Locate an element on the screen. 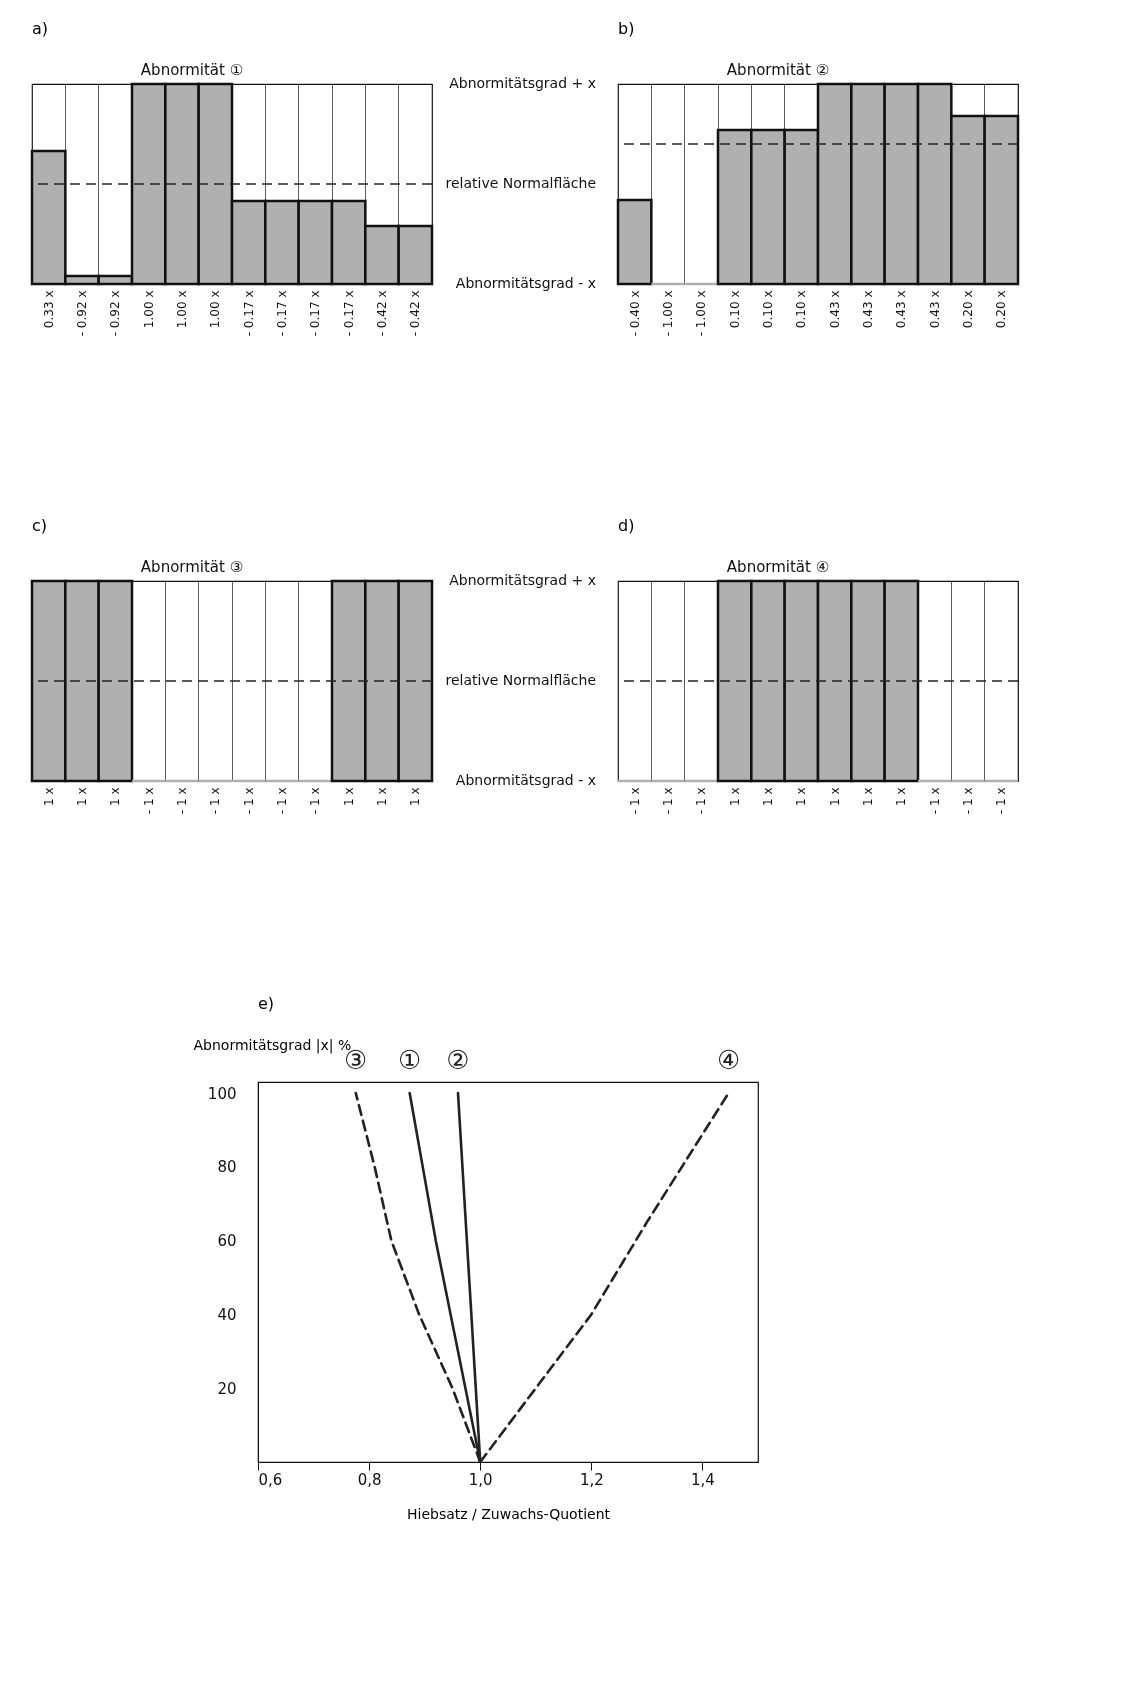 This screenshot has width=1144, height=1686. y-tick-label: 100 is located at coordinates (222, 1093).